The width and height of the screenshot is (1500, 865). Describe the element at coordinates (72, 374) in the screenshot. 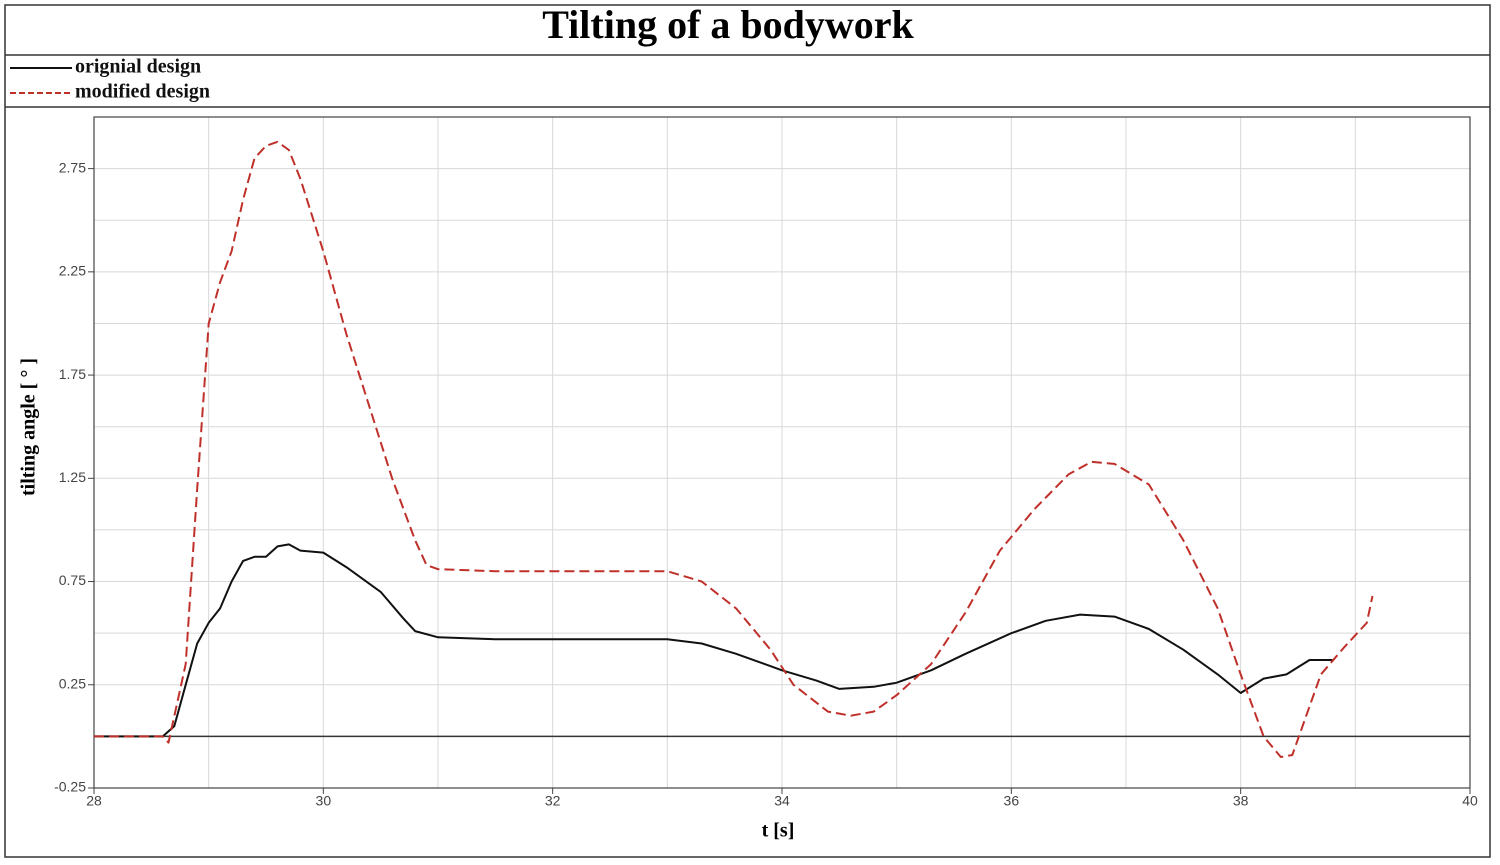

I see `y-tick-label: 1.75` at that location.